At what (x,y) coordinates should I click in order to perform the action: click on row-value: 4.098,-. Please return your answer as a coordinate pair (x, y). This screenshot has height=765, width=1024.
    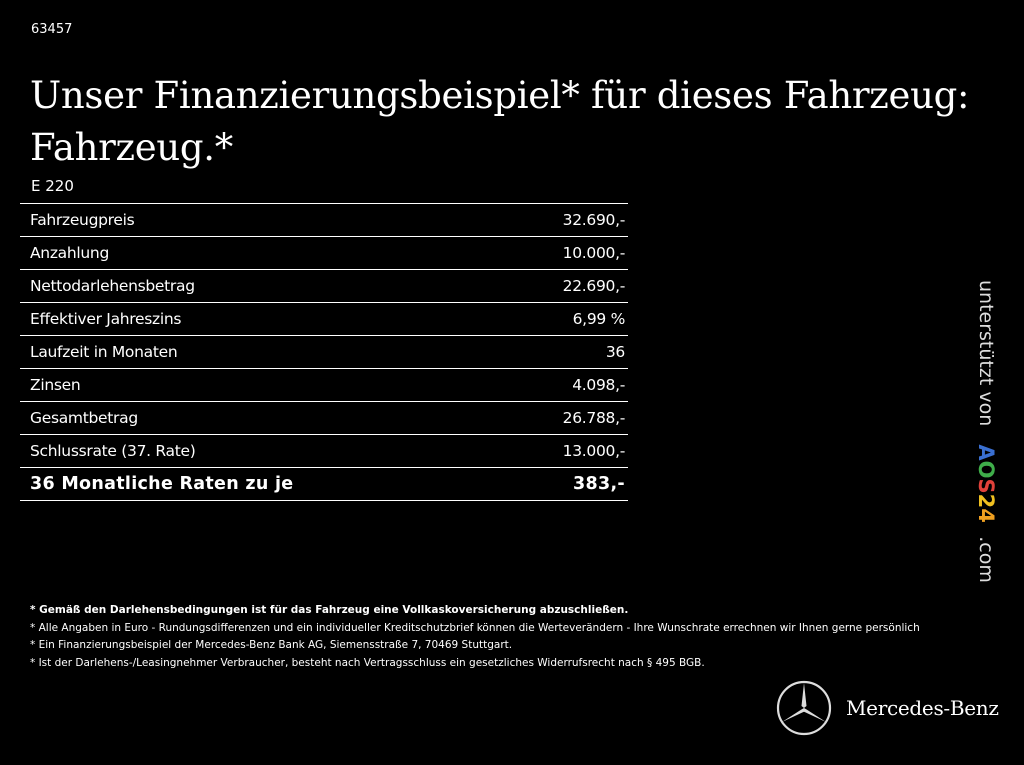
    Looking at the image, I should click on (562, 385).